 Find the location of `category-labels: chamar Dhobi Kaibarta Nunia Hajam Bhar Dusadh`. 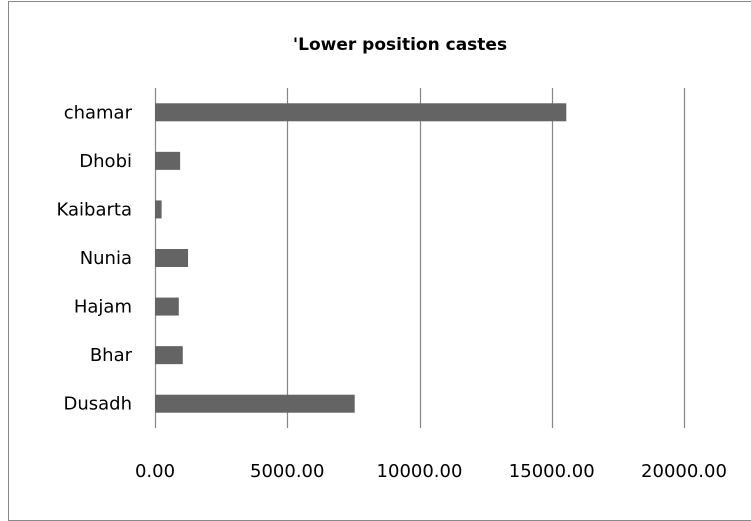

category-labels: chamar Dhobi Kaibarta Nunia Hajam Bhar Dusadh is located at coordinates (95, 258).